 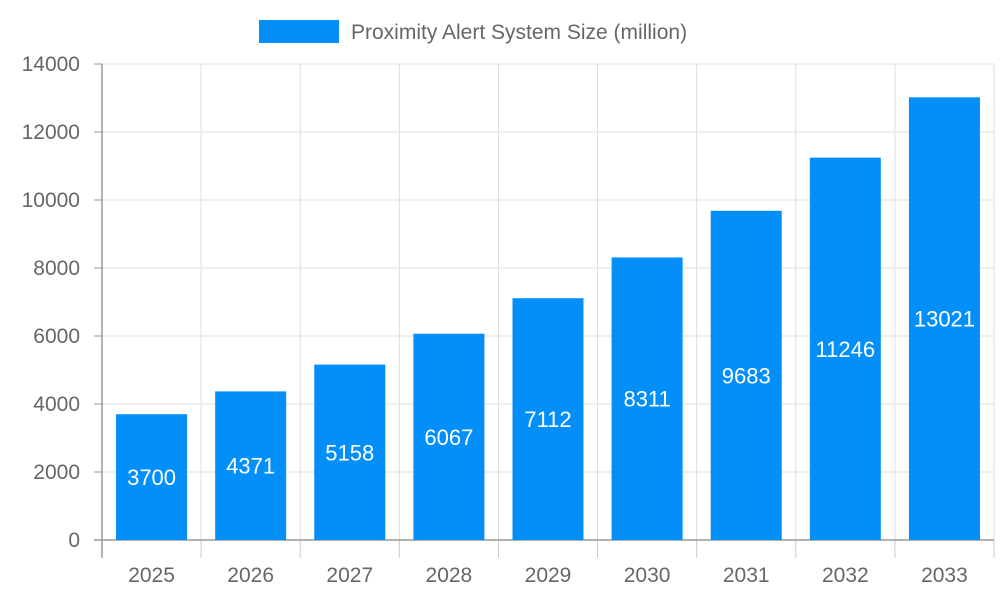 I want to click on x-tick-label: 2031, so click(x=746, y=575).